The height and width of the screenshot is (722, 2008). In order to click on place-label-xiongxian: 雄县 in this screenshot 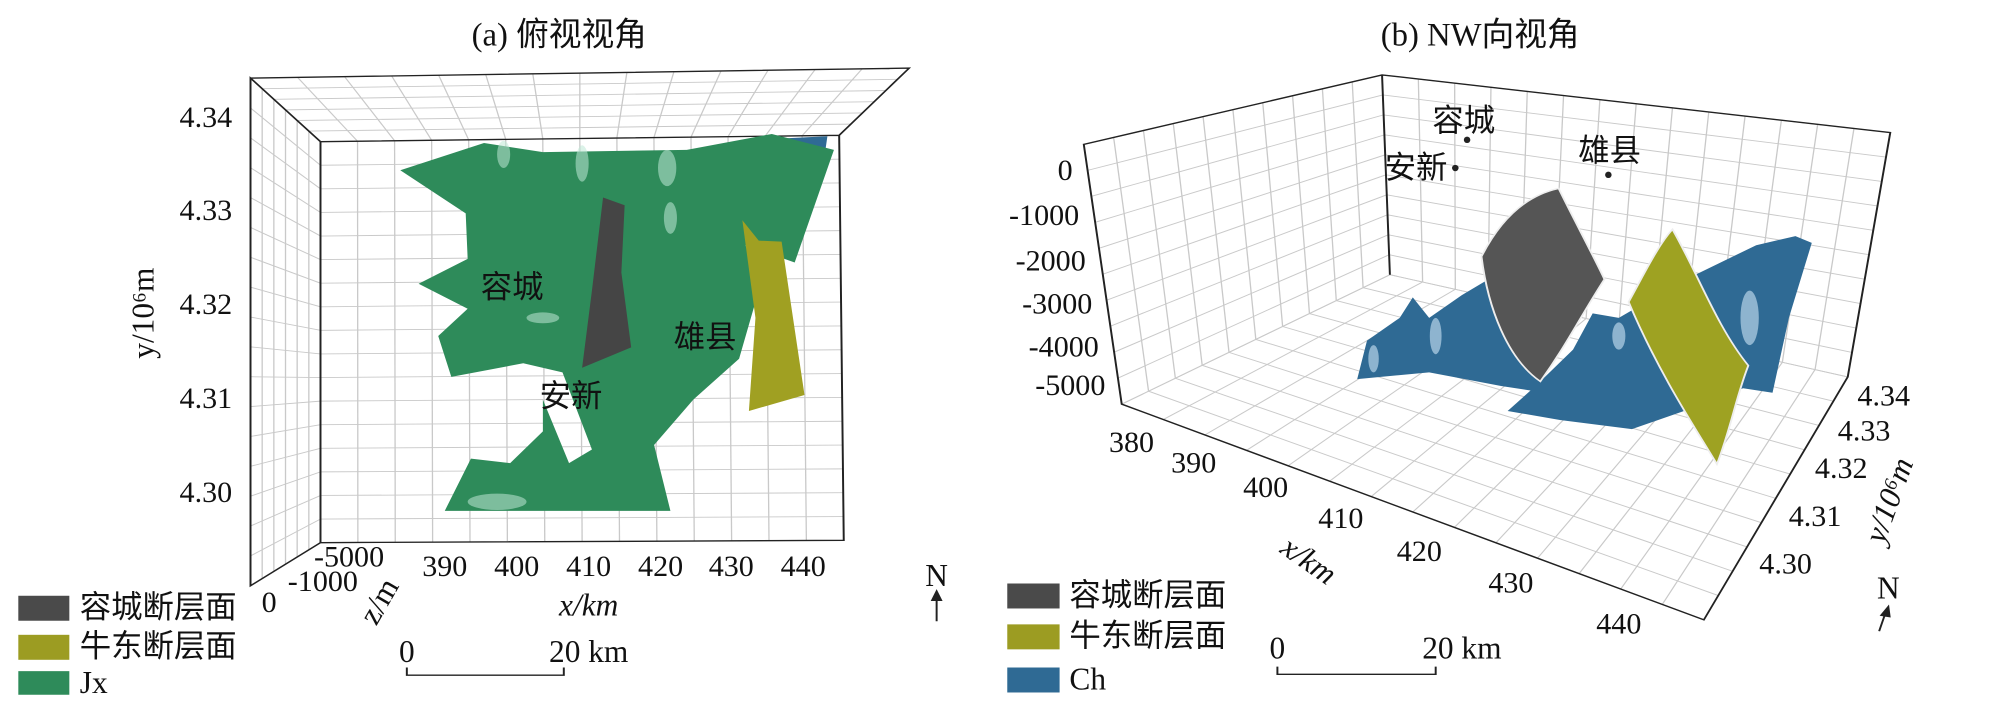, I will do `click(705, 336)`.